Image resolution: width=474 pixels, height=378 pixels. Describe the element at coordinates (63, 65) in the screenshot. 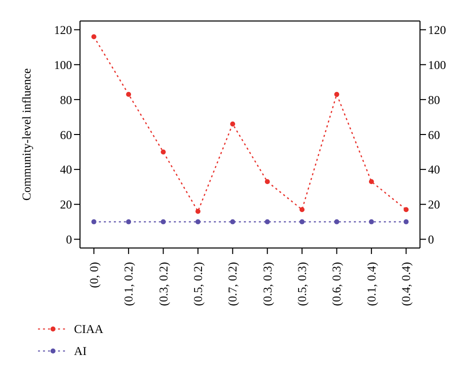

I see `y-tick-label: 100` at that location.